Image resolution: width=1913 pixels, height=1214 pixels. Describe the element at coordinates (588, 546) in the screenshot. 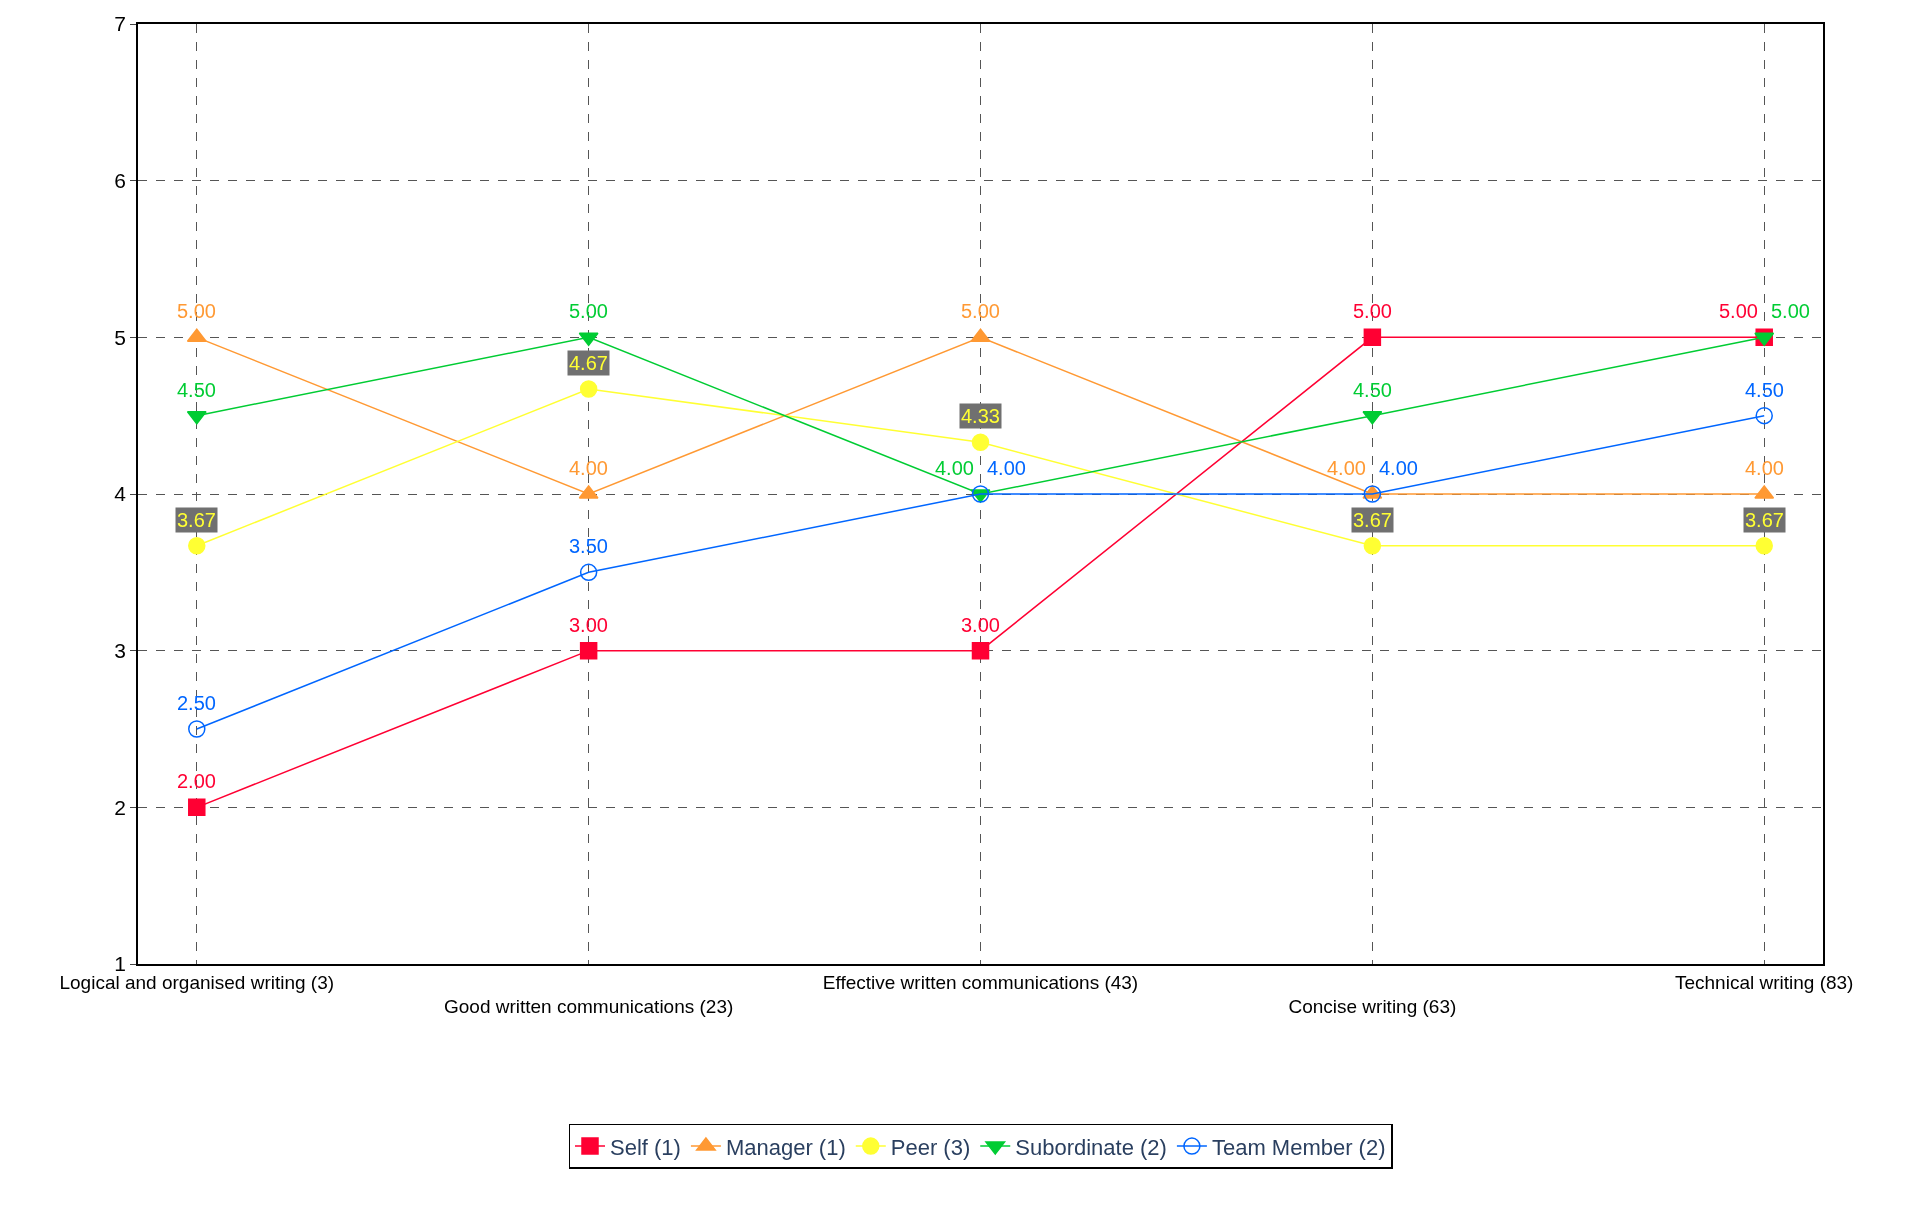

I see `data-label: 3.50` at that location.